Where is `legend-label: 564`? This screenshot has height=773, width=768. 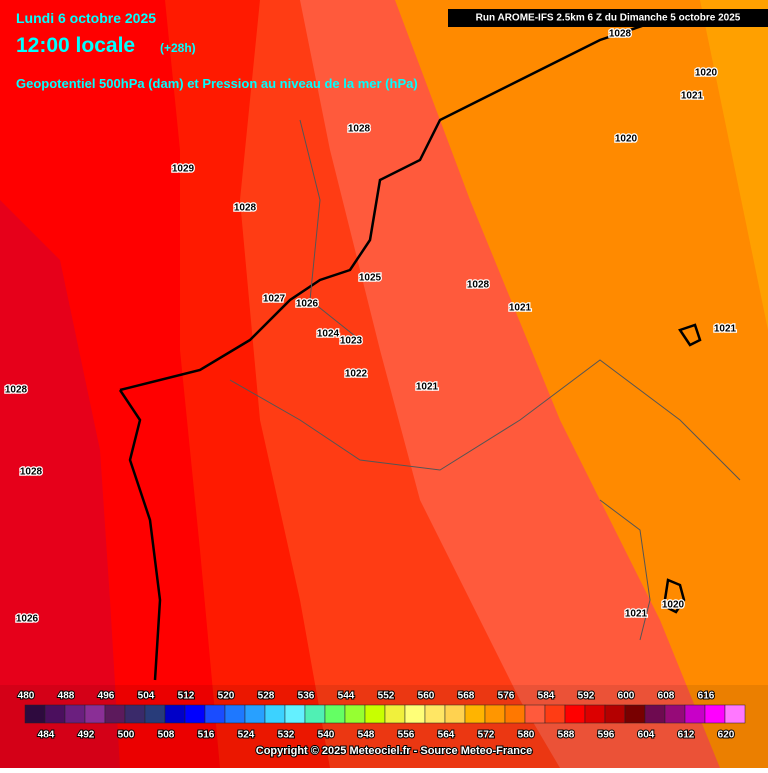
legend-label: 564 is located at coordinates (446, 735).